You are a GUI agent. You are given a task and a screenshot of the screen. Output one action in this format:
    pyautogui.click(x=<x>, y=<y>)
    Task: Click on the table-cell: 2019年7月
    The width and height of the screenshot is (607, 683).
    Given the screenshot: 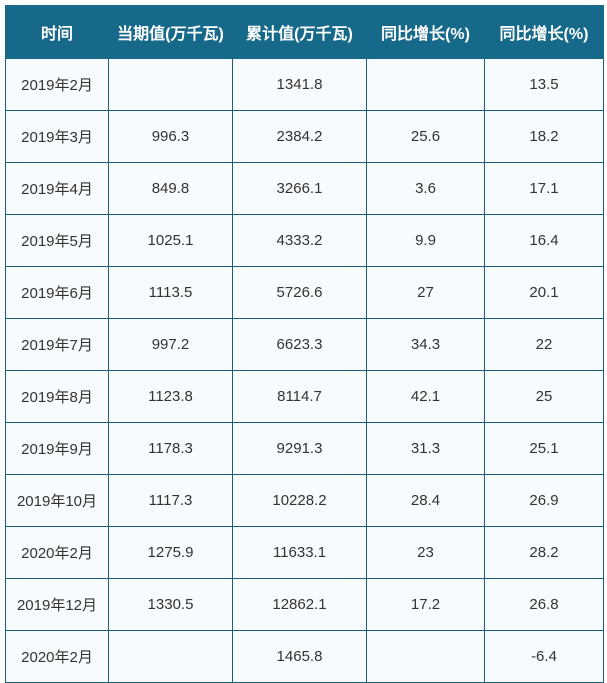 What is the action you would take?
    pyautogui.click(x=57, y=344)
    